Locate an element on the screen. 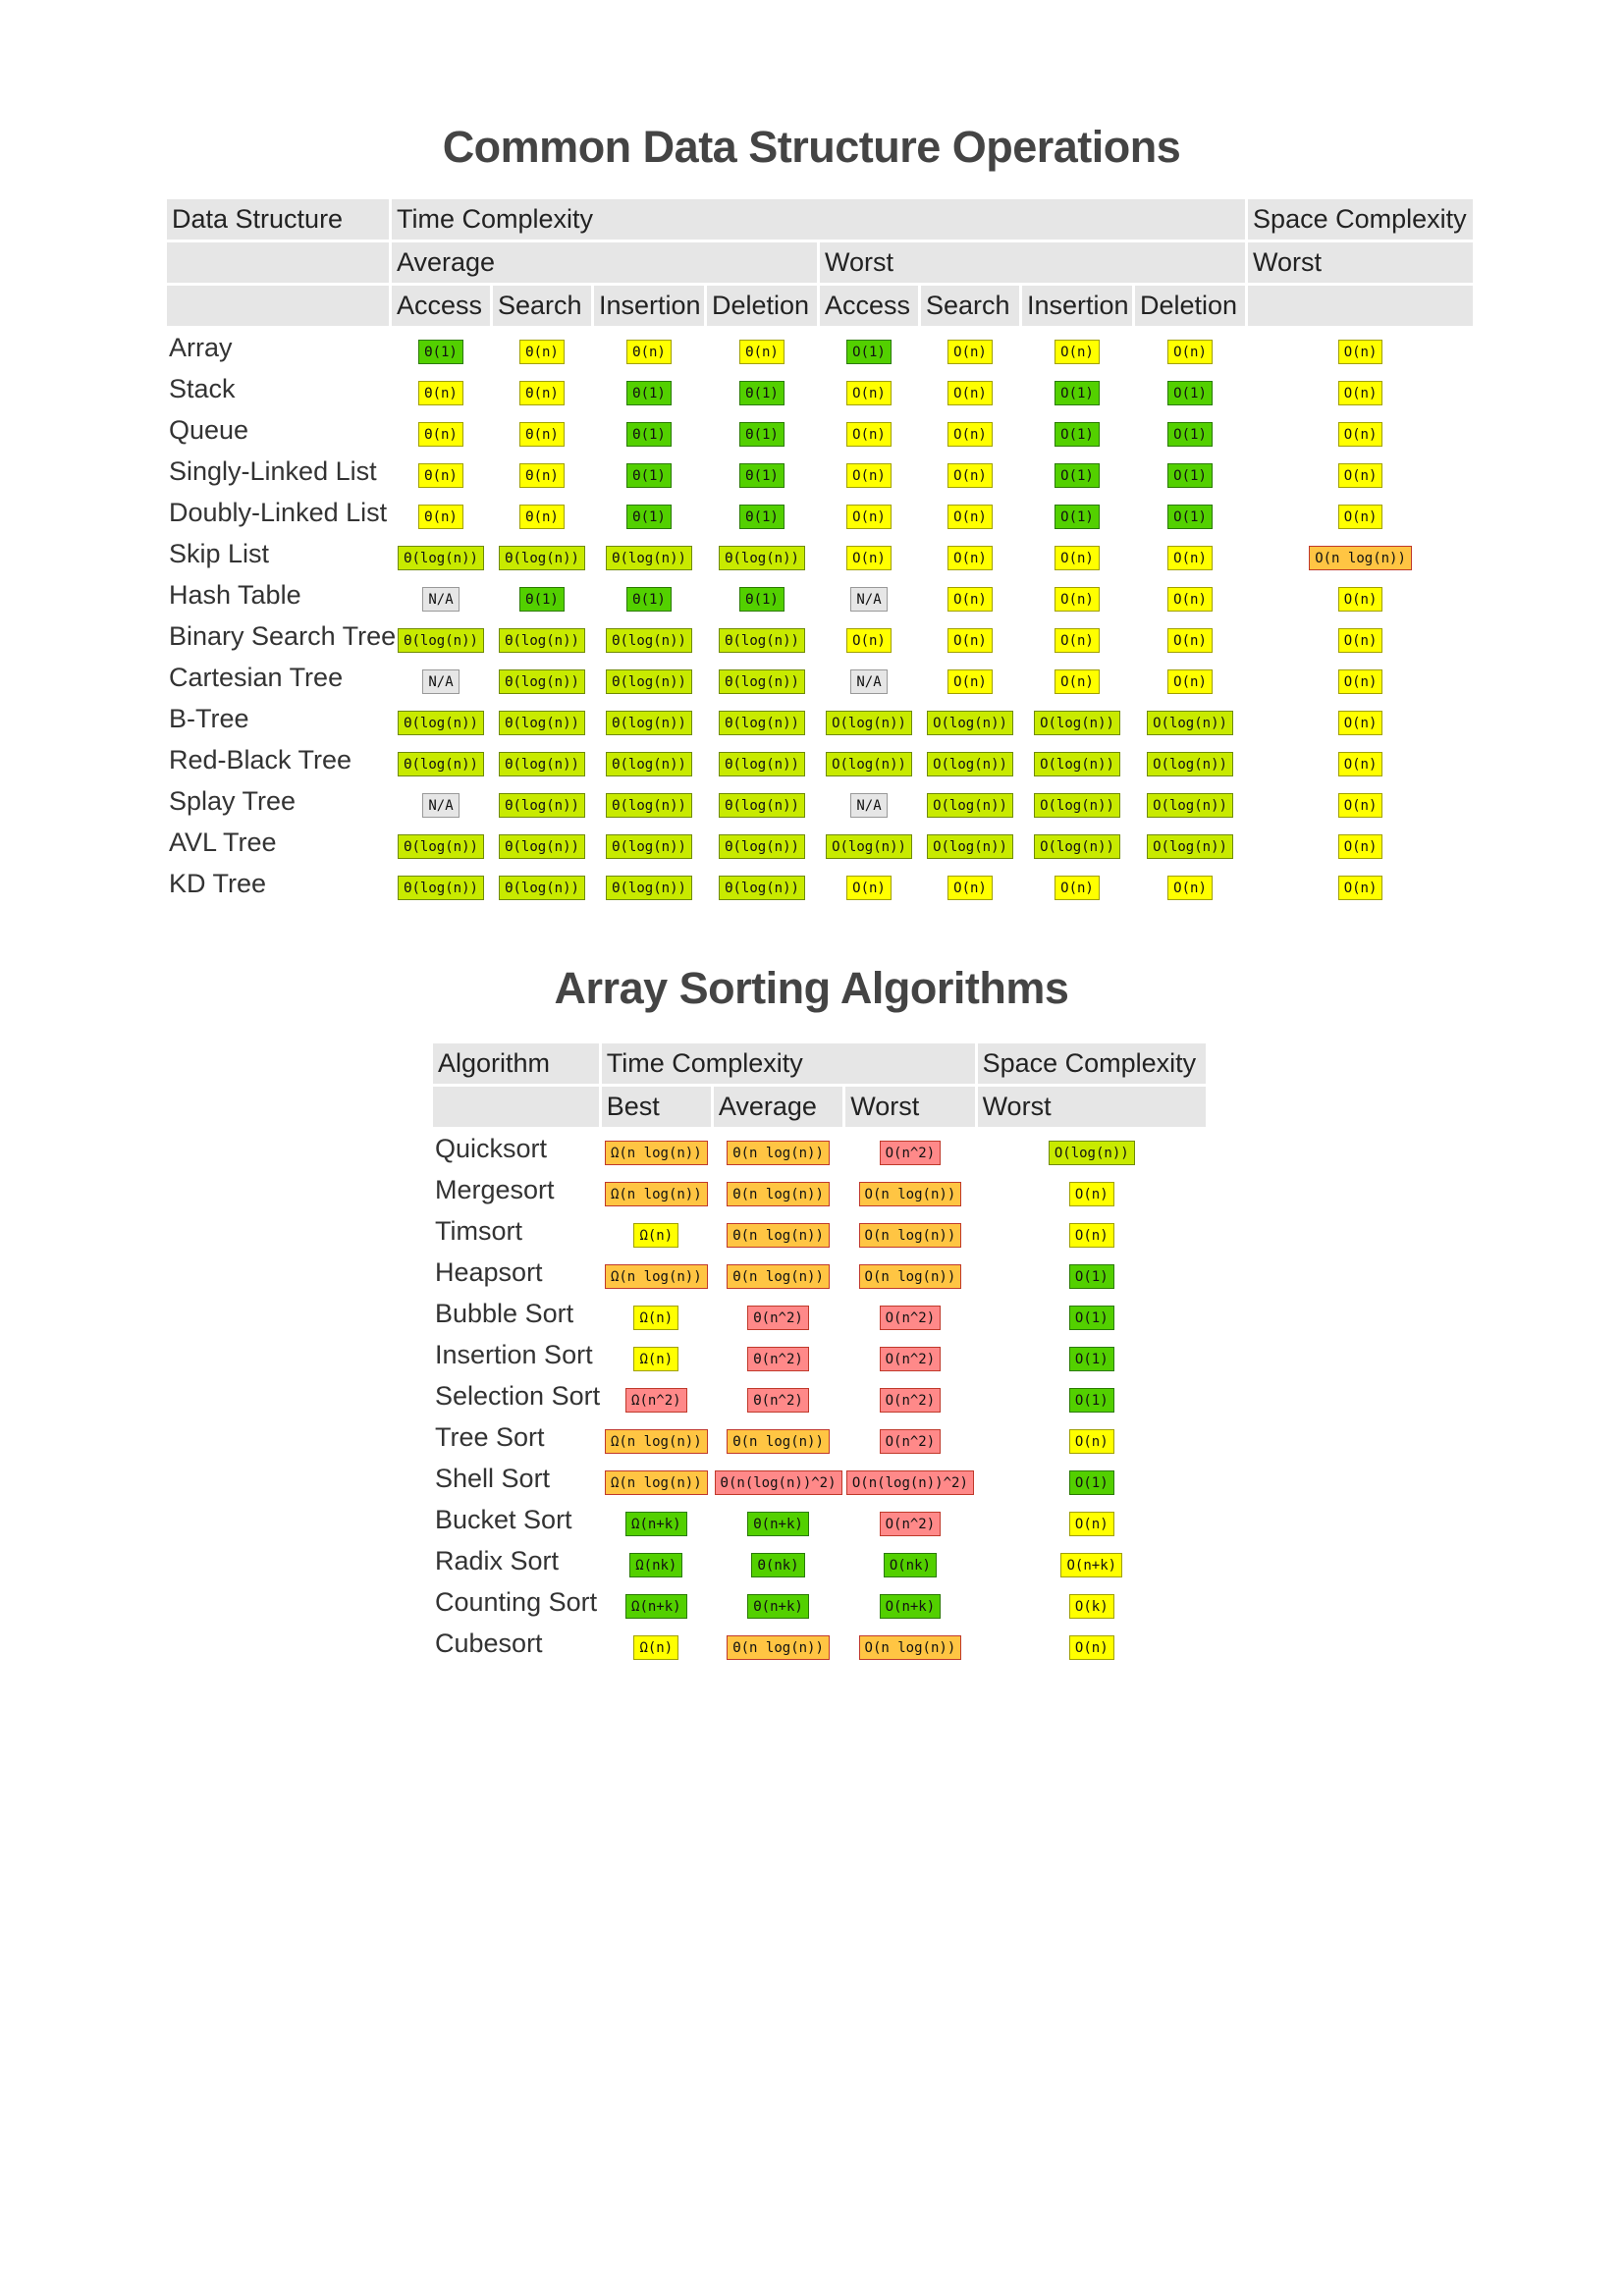  header-data-structure: Data Structure is located at coordinates (278, 219).